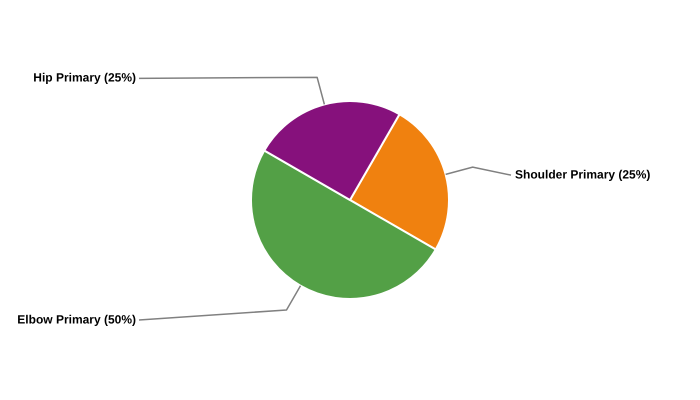 Image resolution: width=700 pixels, height=400 pixels. Describe the element at coordinates (582, 174) in the screenshot. I see `slice-label: Shoulder Primary (25%)` at that location.